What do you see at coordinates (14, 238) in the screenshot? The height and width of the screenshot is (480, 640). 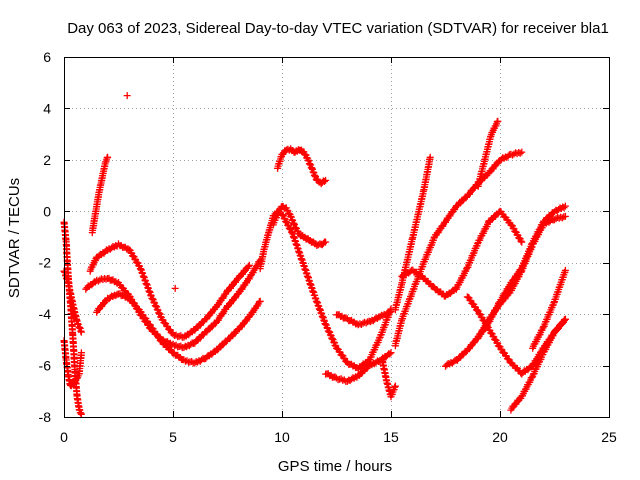 I see `y-axis-label: SDTVAR / TECUs` at bounding box center [14, 238].